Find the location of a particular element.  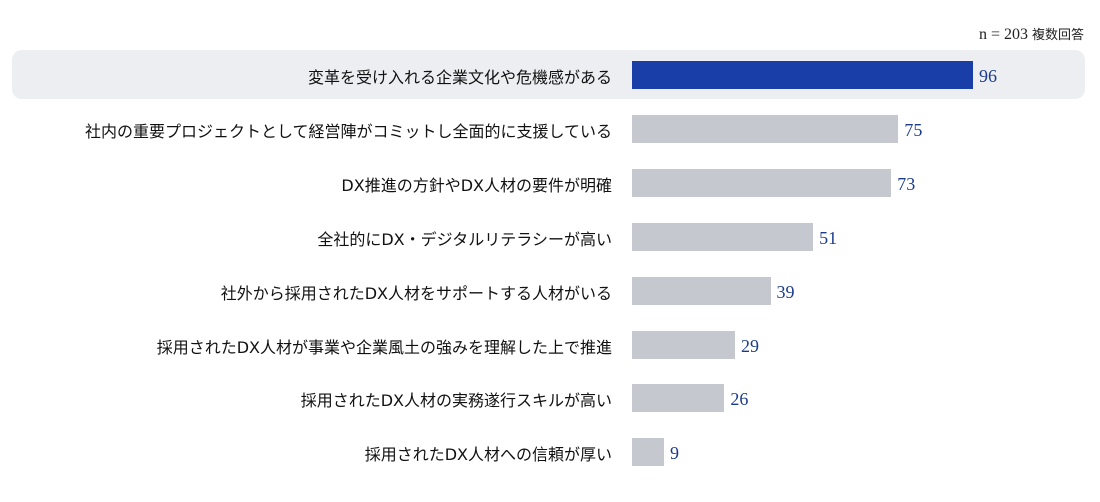

sample-note: n = 203 複数回答 is located at coordinates (1031, 34).